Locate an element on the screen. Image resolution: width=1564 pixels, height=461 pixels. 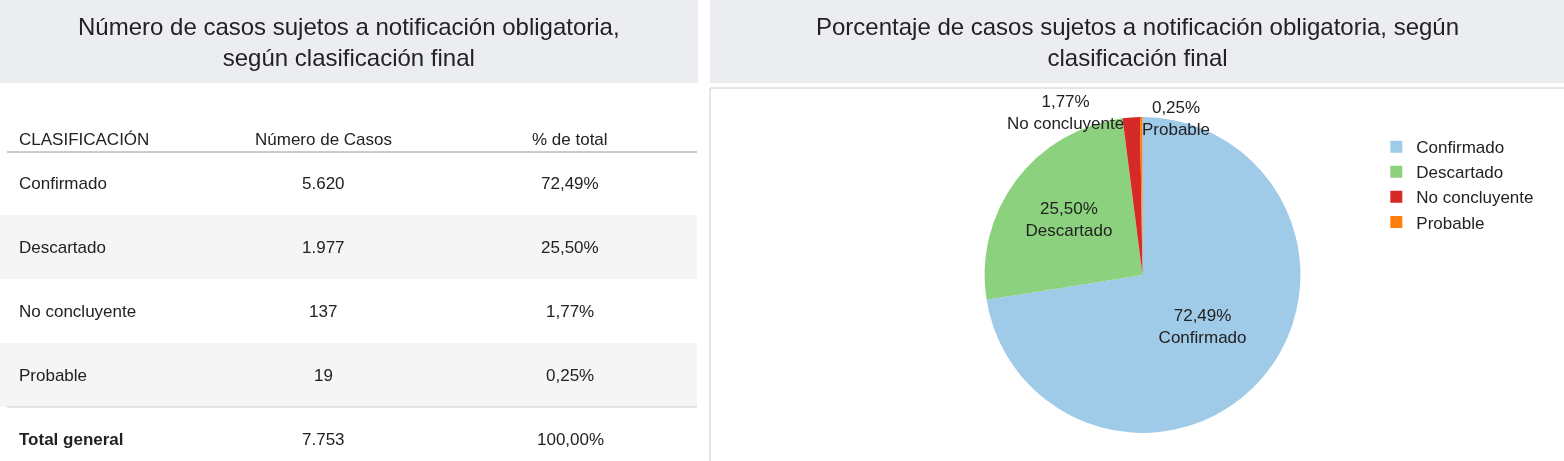
text: 7.753 is located at coordinates (323, 439).